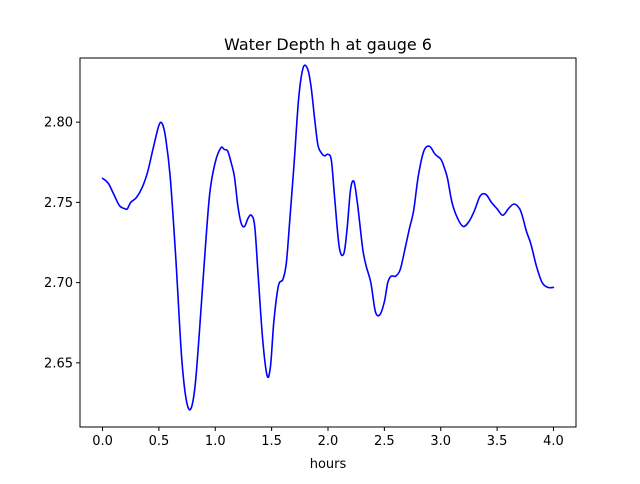 The width and height of the screenshot is (640, 484). What do you see at coordinates (384, 441) in the screenshot?
I see `x-tick-label: 2.5` at bounding box center [384, 441].